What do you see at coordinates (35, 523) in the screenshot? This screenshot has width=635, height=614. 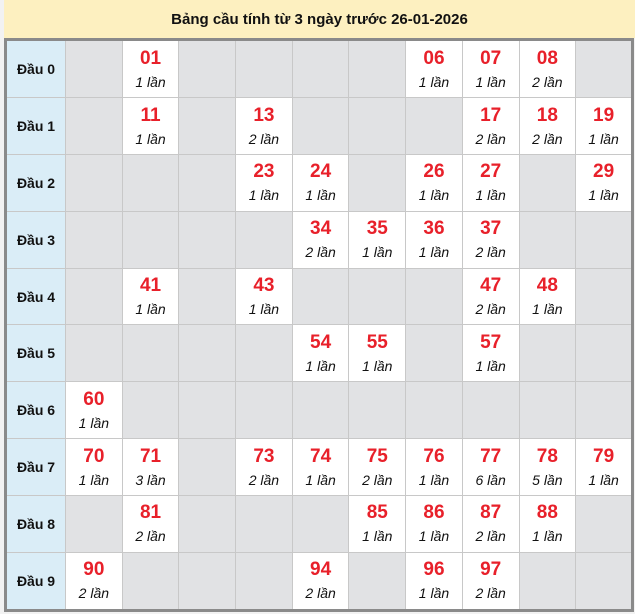 I see `row-head: Đầu 8` at bounding box center [35, 523].